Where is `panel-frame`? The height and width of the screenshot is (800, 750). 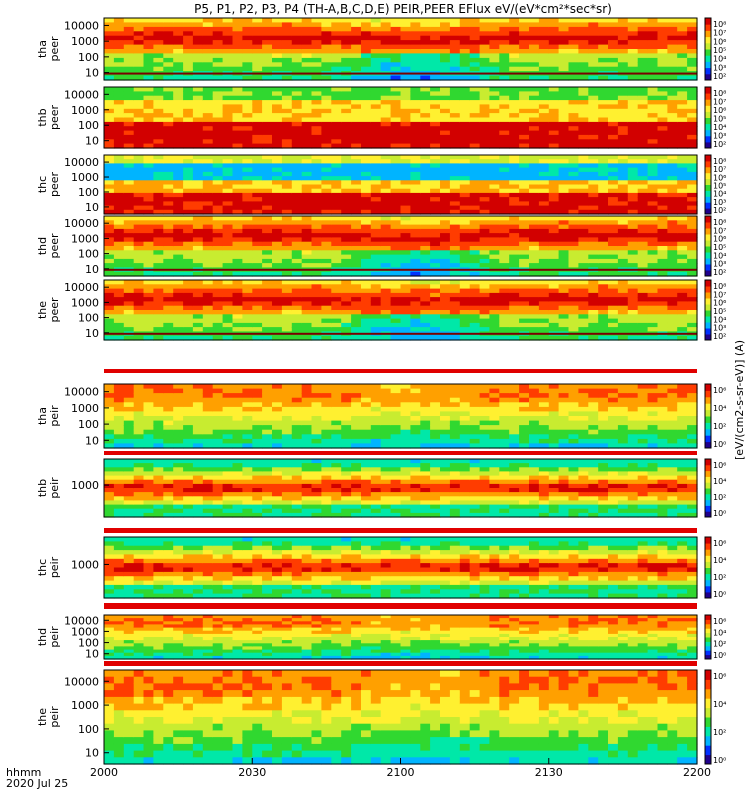
panel-frame is located at coordinates (400, 117).